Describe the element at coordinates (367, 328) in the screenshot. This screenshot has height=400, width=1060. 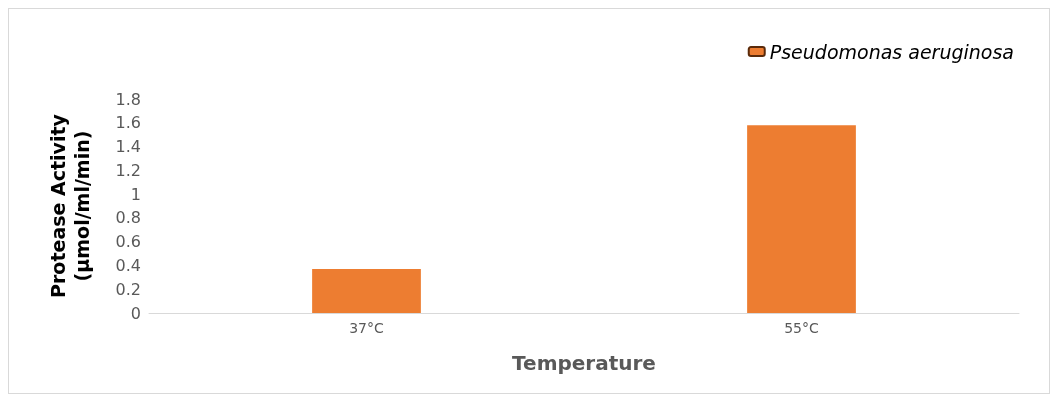
I see `x-tick-label: 37°C` at that location.